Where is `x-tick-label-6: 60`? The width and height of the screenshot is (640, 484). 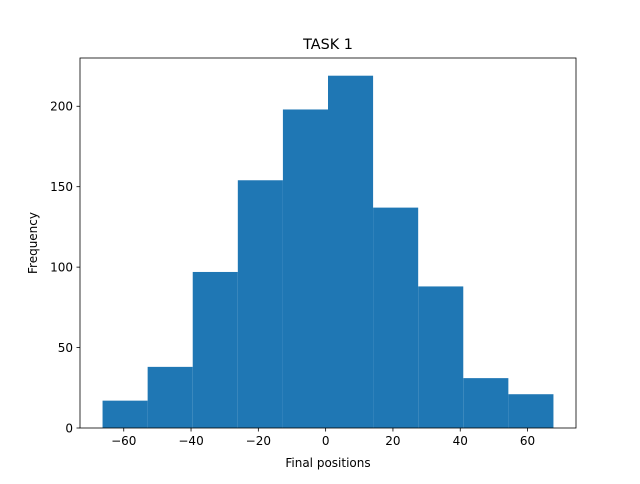
x-tick-label-6: 60 is located at coordinates (527, 441).